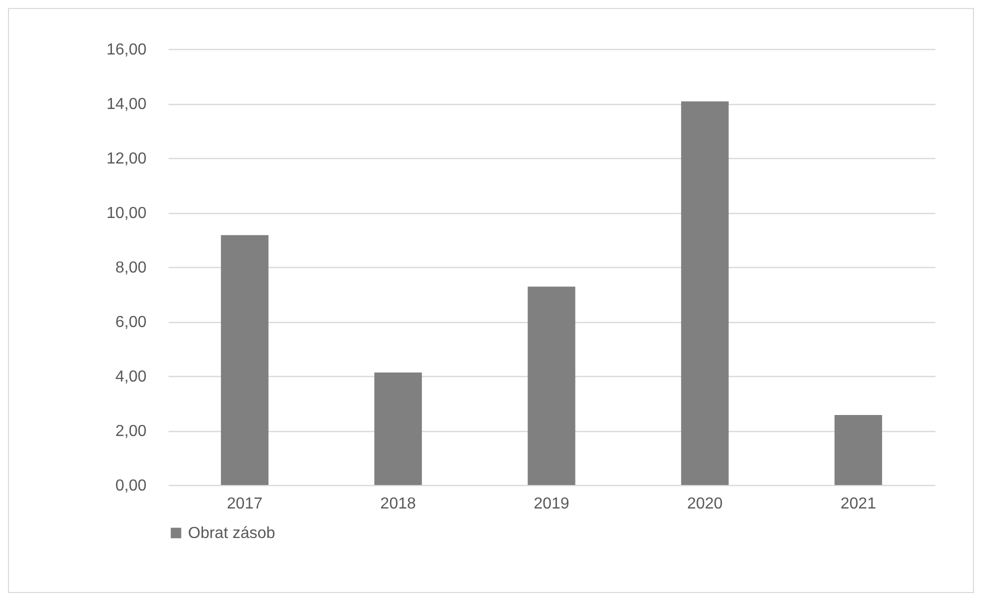 This screenshot has width=984, height=601. What do you see at coordinates (552, 504) in the screenshot?
I see `x-tick-label: 2019` at bounding box center [552, 504].